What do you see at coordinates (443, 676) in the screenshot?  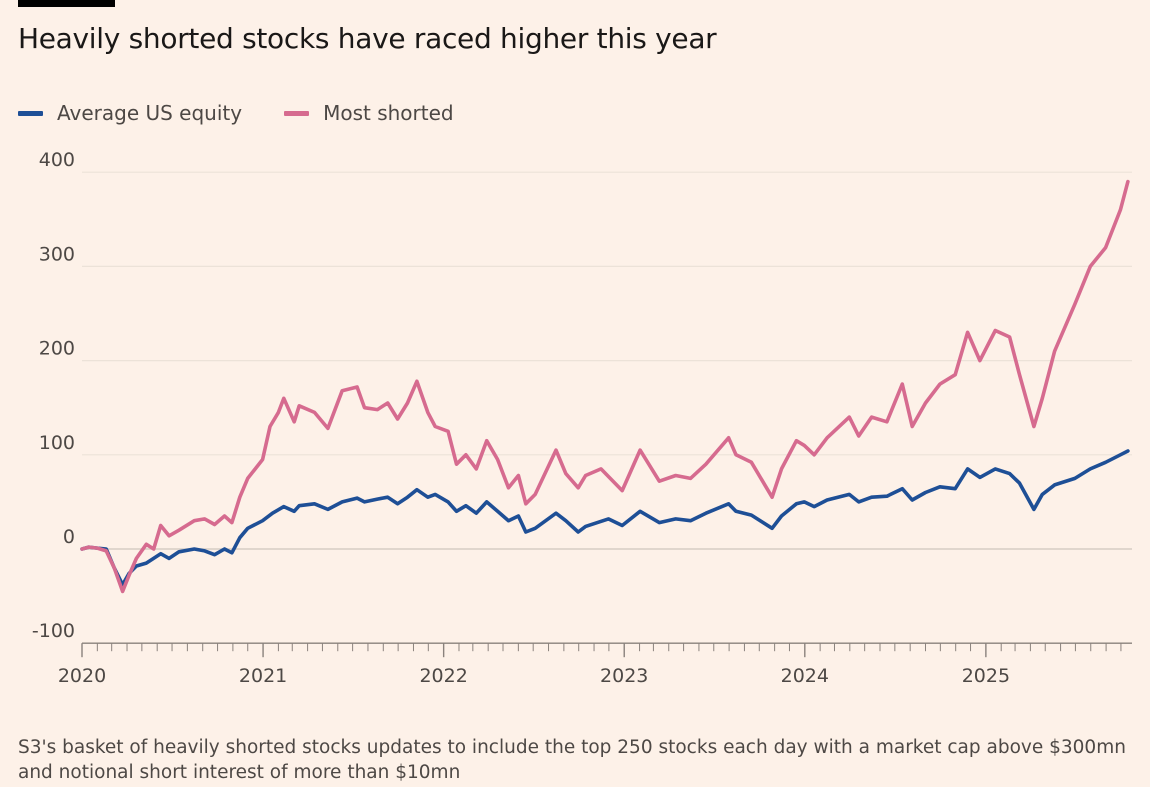 I see `x-tick-label: 2022` at bounding box center [443, 676].